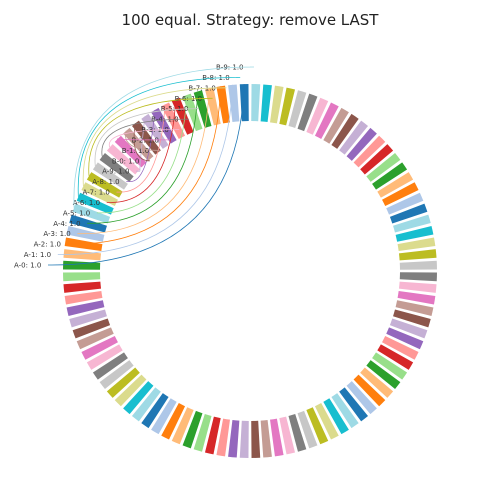 The width and height of the screenshot is (500, 500). I want to click on slice-label: B-0: 1.0, so click(125, 161).